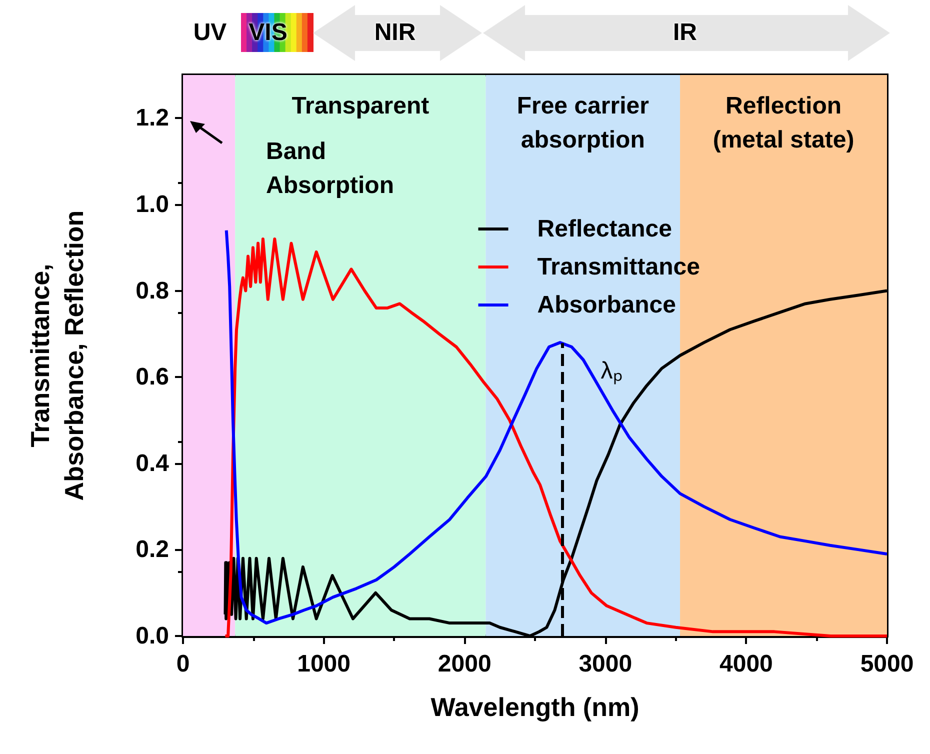  I want to click on text: IR, so click(685, 33).